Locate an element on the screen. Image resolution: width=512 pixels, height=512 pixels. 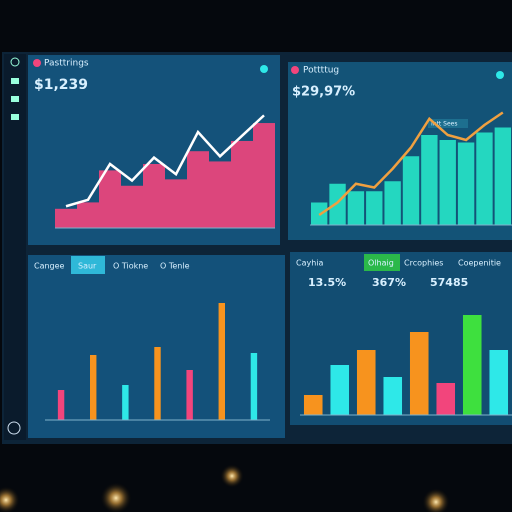
tab: Coepenitie is located at coordinates (479, 263).